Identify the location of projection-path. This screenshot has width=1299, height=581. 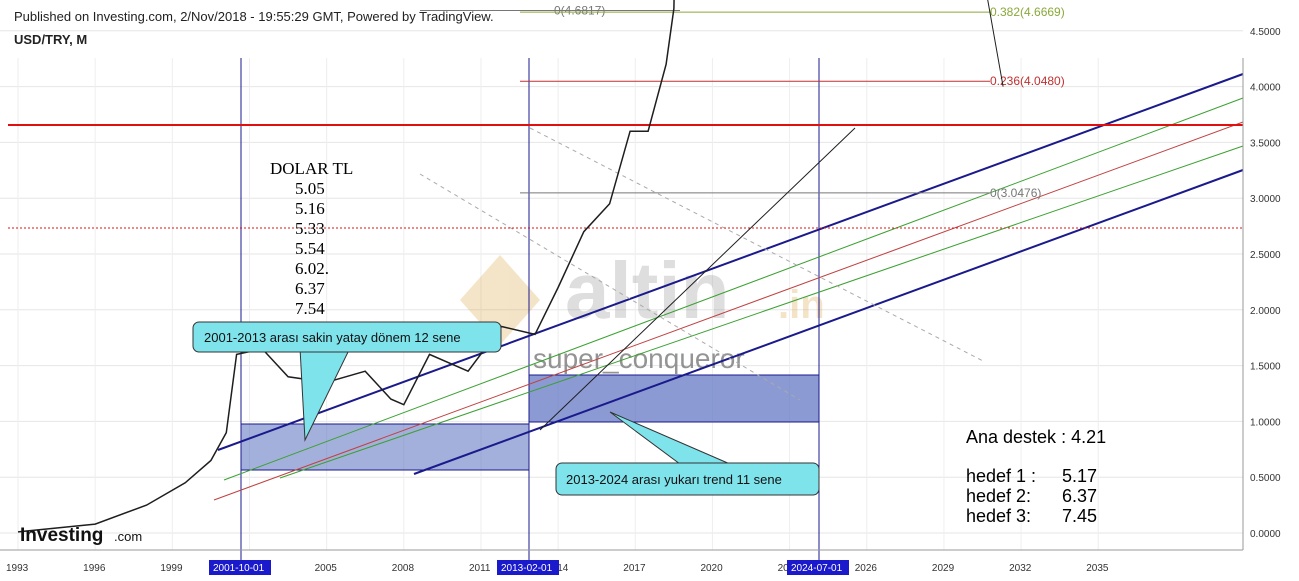
(995, 43).